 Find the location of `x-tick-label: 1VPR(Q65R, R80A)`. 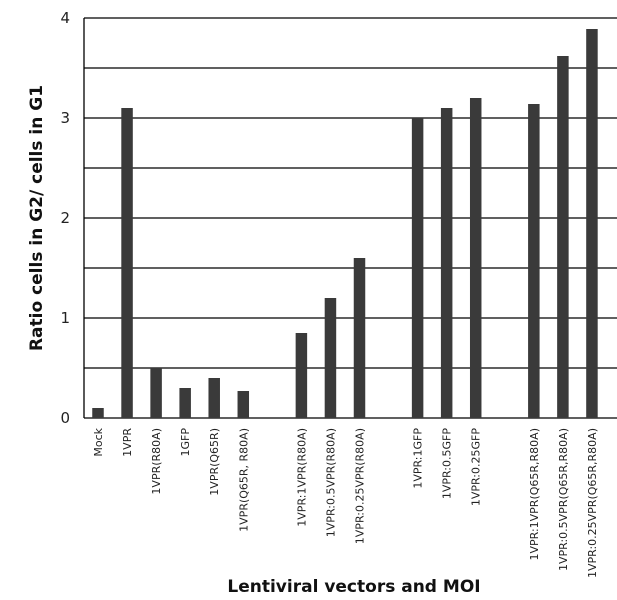

x-tick-label: 1VPR(Q65R, R80A) is located at coordinates (243, 480).